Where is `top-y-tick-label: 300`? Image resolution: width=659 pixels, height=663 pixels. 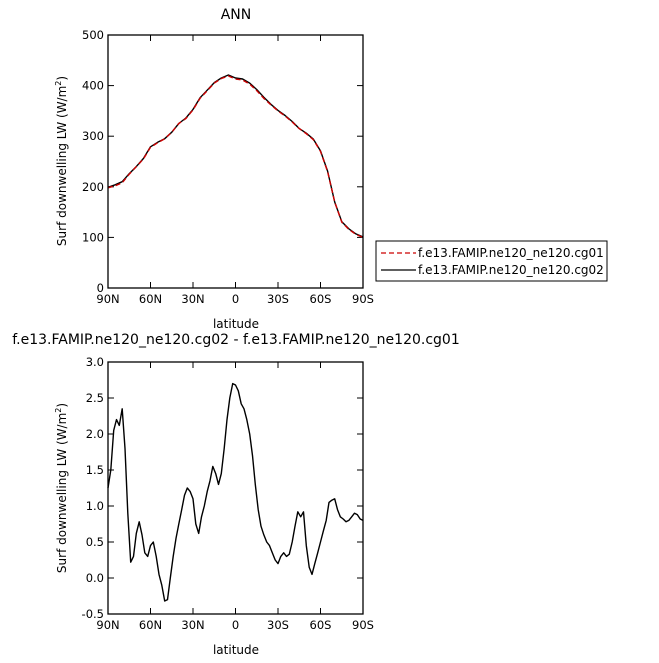
top-y-tick-label: 300 is located at coordinates (93, 136).